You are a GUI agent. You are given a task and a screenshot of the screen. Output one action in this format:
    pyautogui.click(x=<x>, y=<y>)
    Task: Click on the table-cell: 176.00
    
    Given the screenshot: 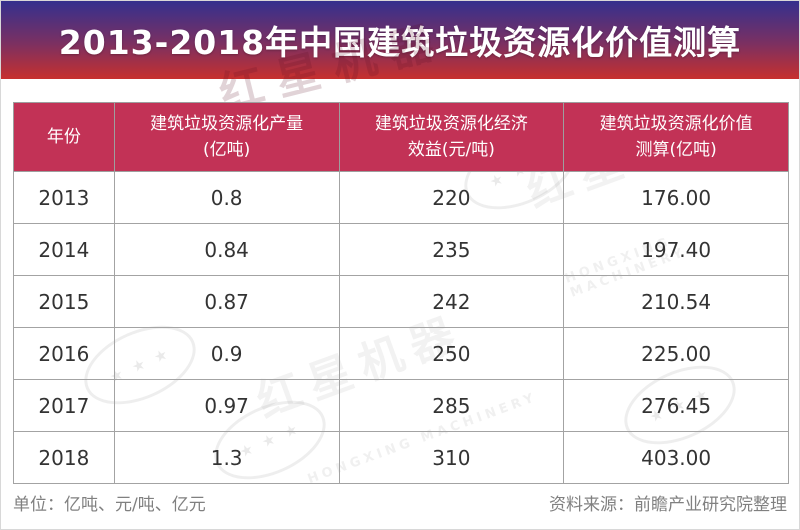 What is the action you would take?
    pyautogui.click(x=676, y=197)
    